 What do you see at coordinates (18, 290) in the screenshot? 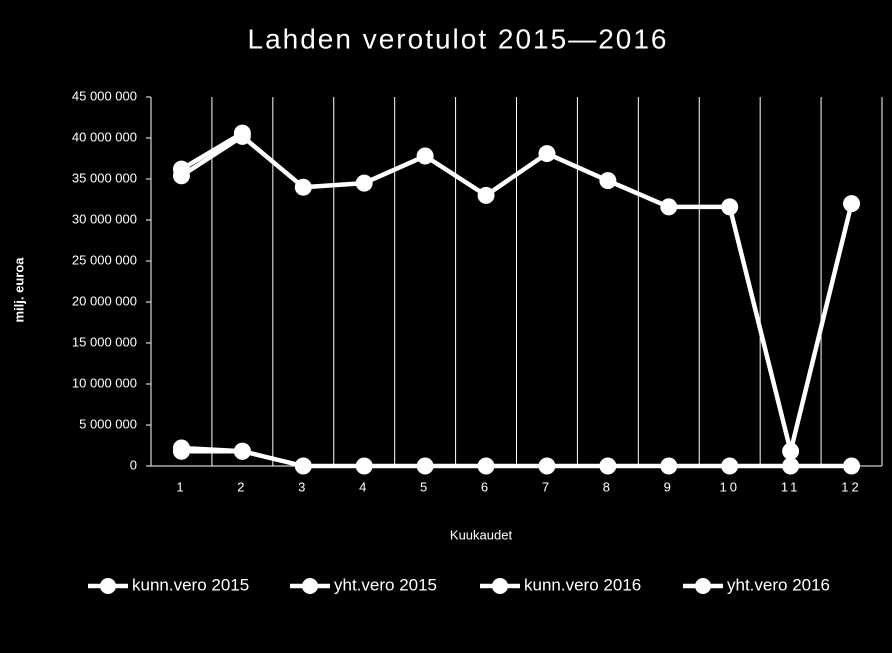
I see `y-axis-label: milj. euroa` at bounding box center [18, 290].